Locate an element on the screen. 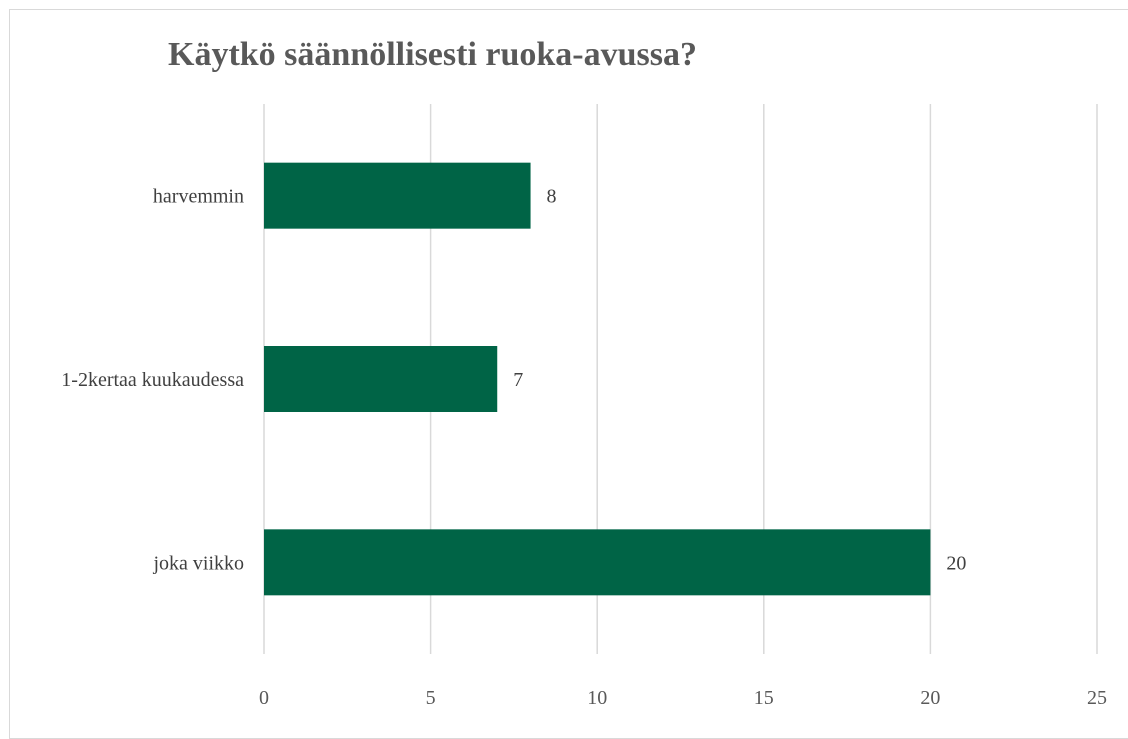 This screenshot has width=1128, height=739. data-label: 8 is located at coordinates (552, 197).